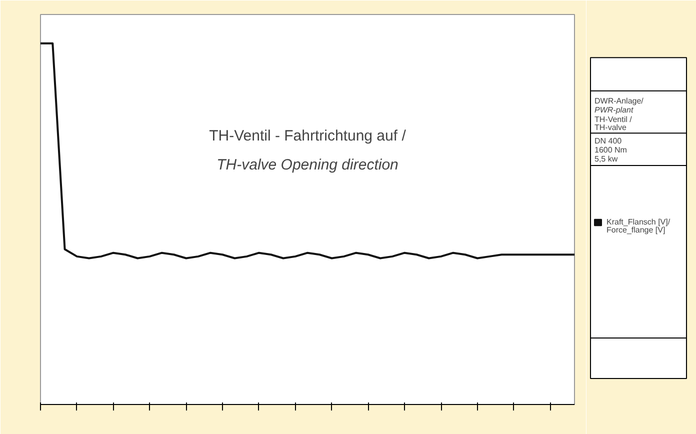 This screenshot has height=434, width=696. What do you see at coordinates (613, 119) in the screenshot?
I see `text: TH-Ventil /` at bounding box center [613, 119].